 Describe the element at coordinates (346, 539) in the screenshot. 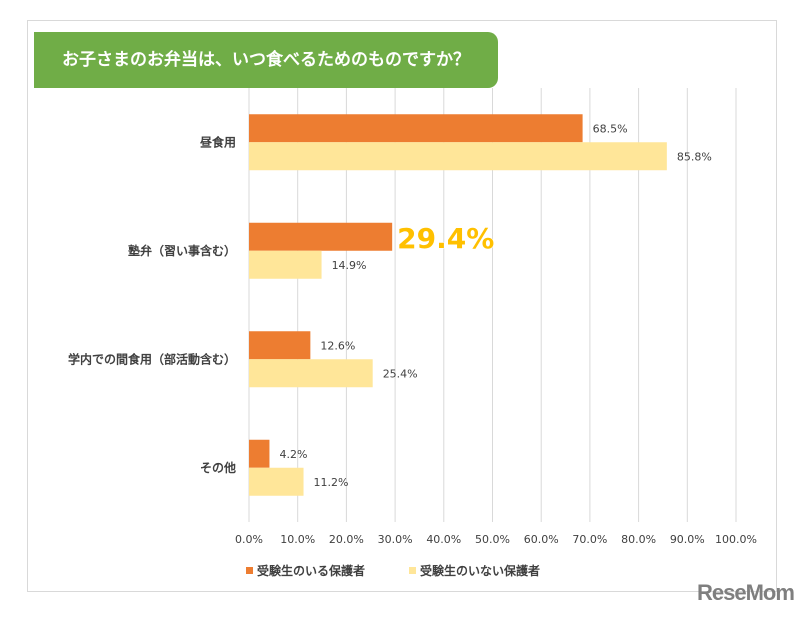

I see `x-tick-label: 20.0%` at that location.